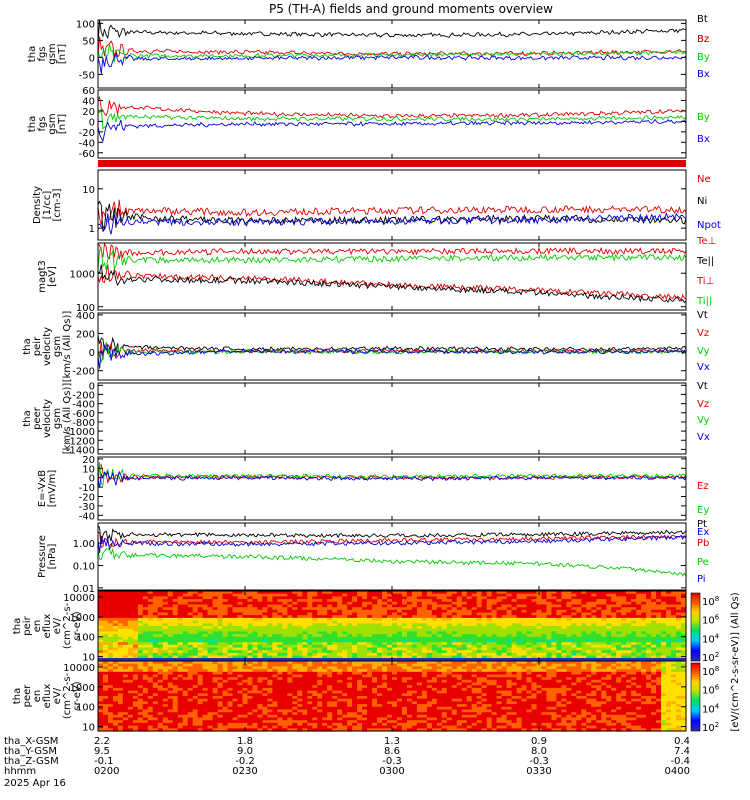  I want to click on series-fgs_dsl, so click(392, 119).